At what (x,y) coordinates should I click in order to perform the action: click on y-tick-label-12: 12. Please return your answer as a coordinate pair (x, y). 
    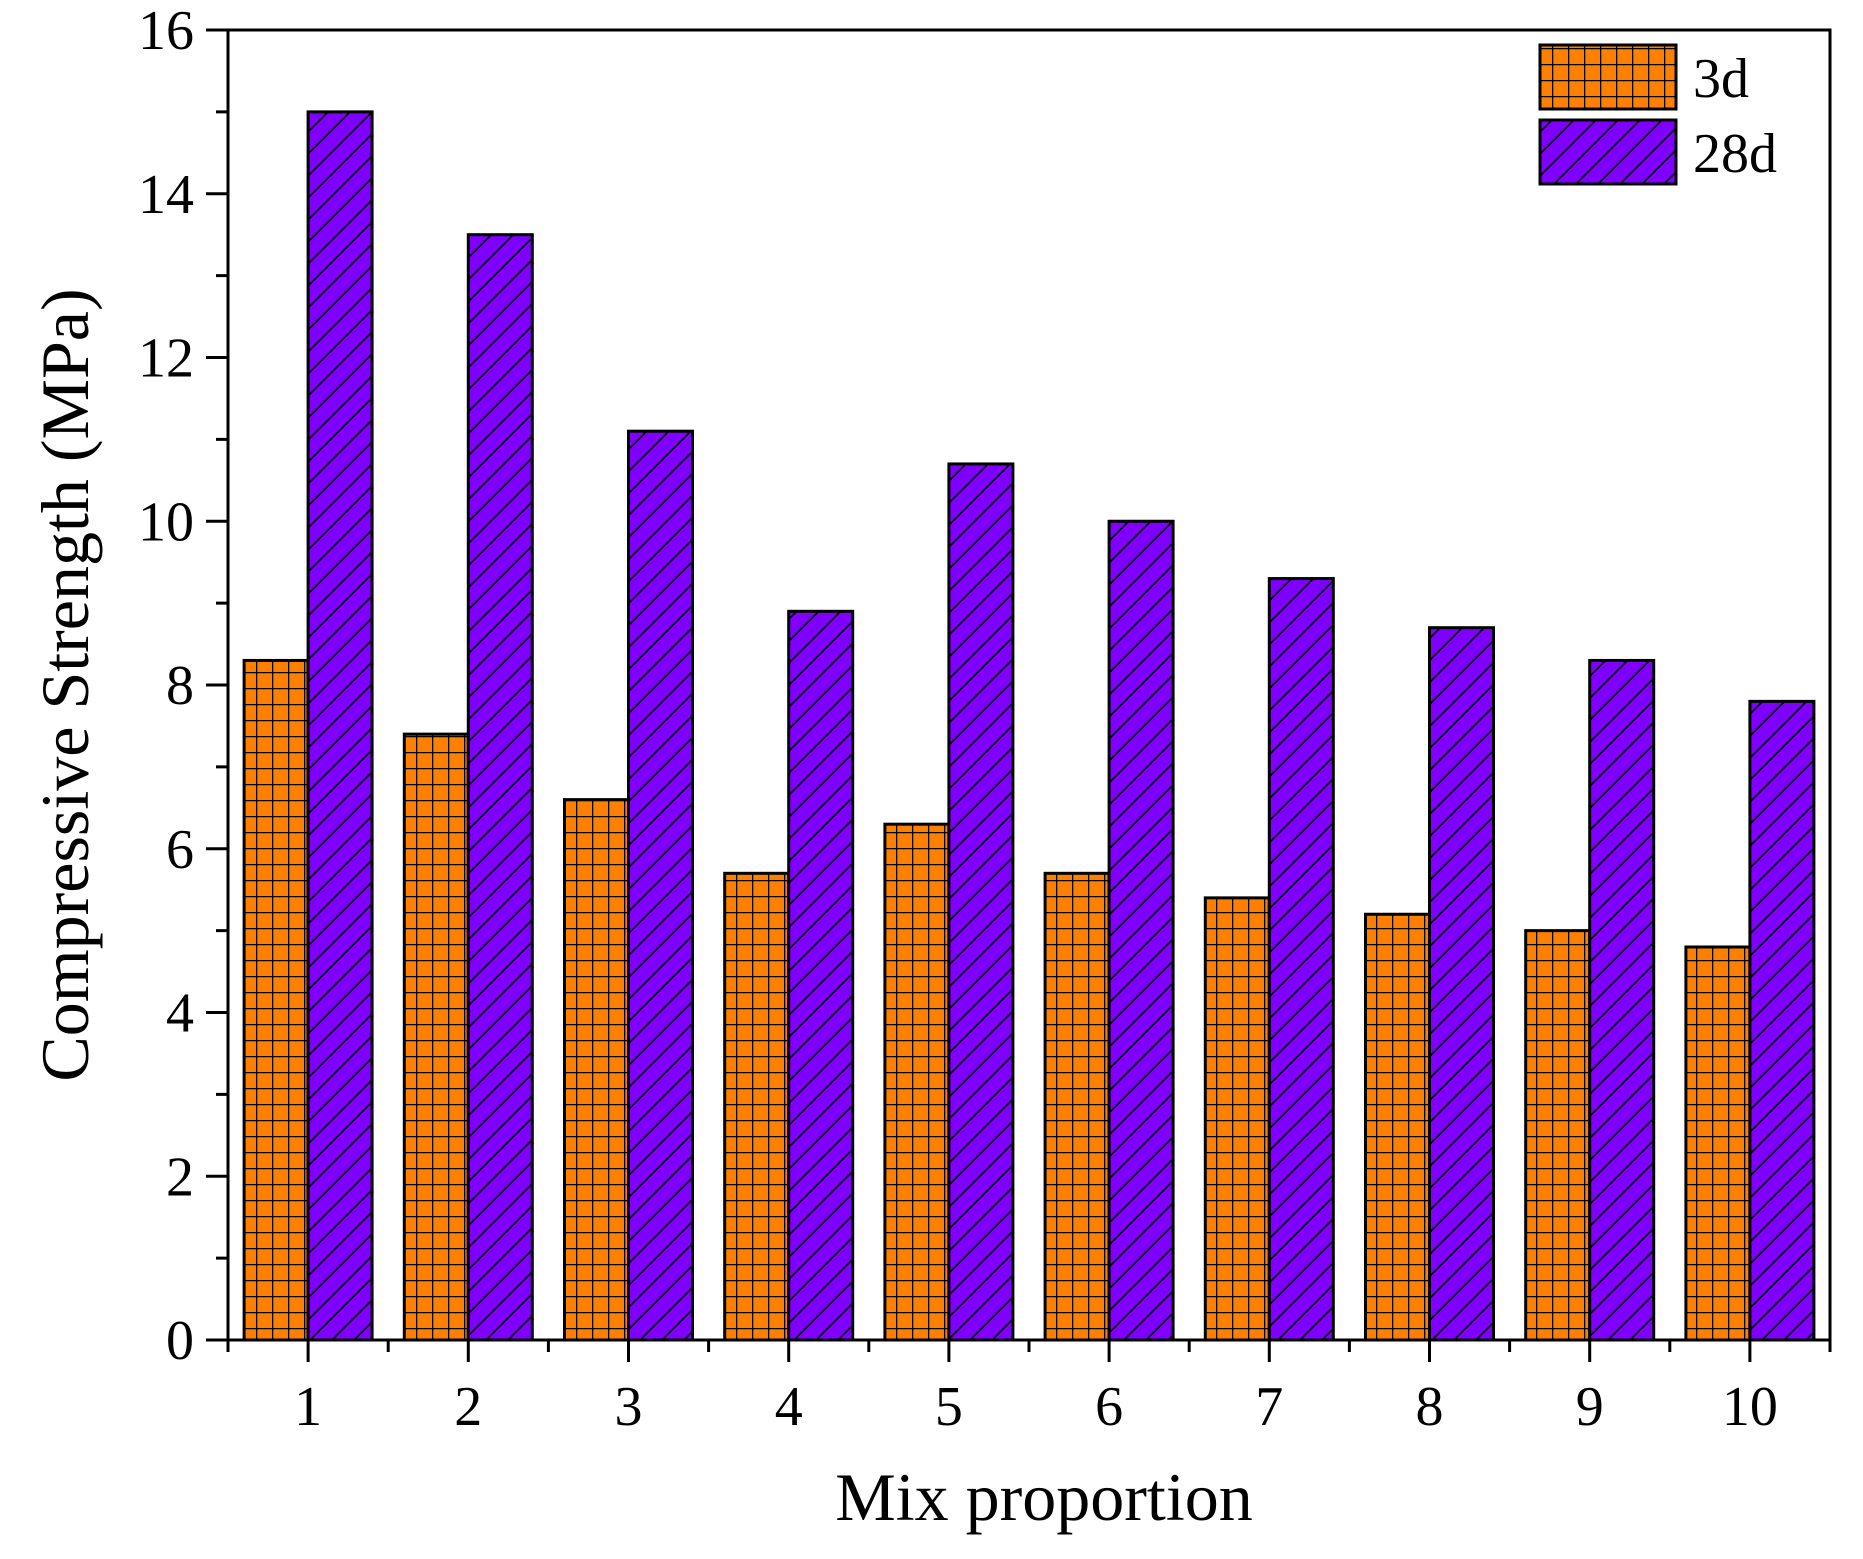
    Looking at the image, I should click on (166, 359).